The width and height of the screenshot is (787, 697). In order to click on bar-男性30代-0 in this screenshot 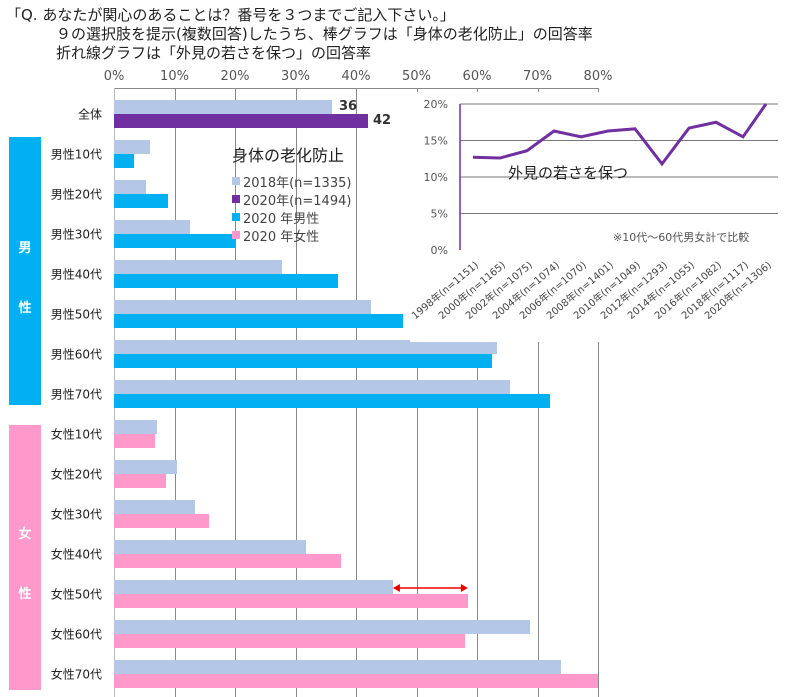, I will do `click(152, 227)`.